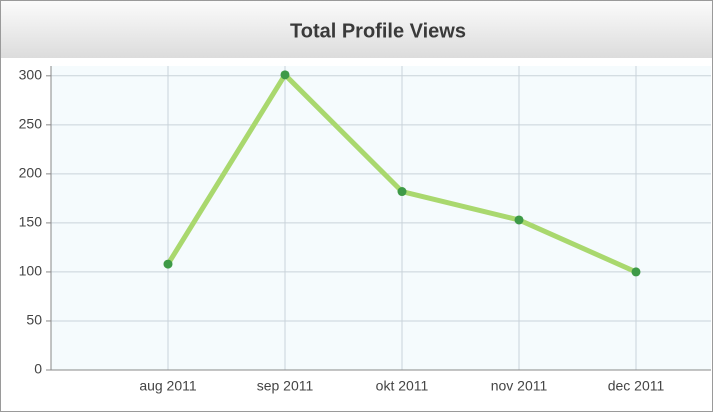  I want to click on x-tick-label: dec 2011, so click(636, 386).